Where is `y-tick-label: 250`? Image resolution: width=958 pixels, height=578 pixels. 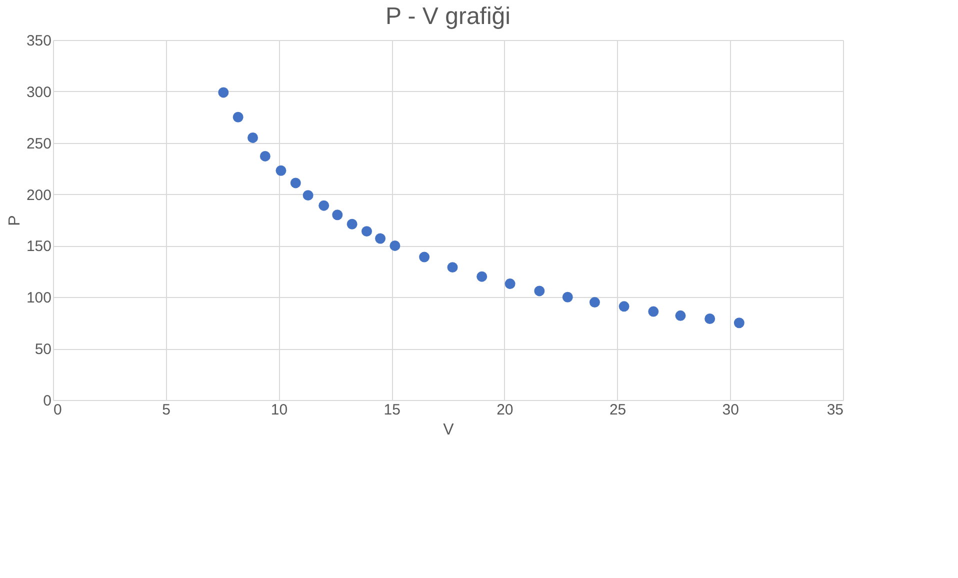 y-tick-label: 250 is located at coordinates (39, 143).